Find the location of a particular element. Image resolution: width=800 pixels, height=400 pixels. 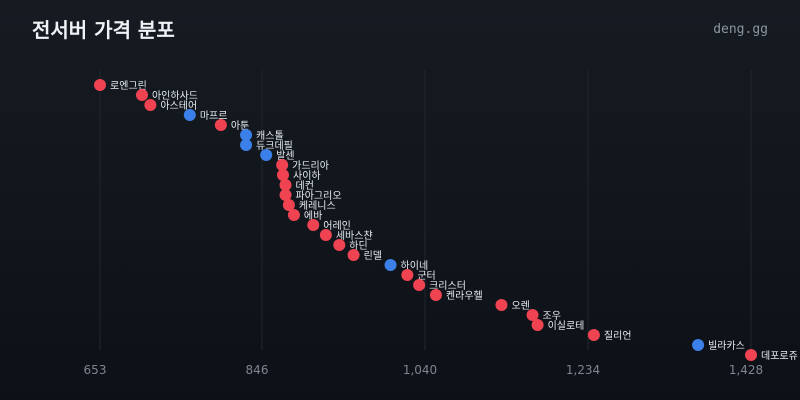

point-label: 가드리아 is located at coordinates (310, 166).